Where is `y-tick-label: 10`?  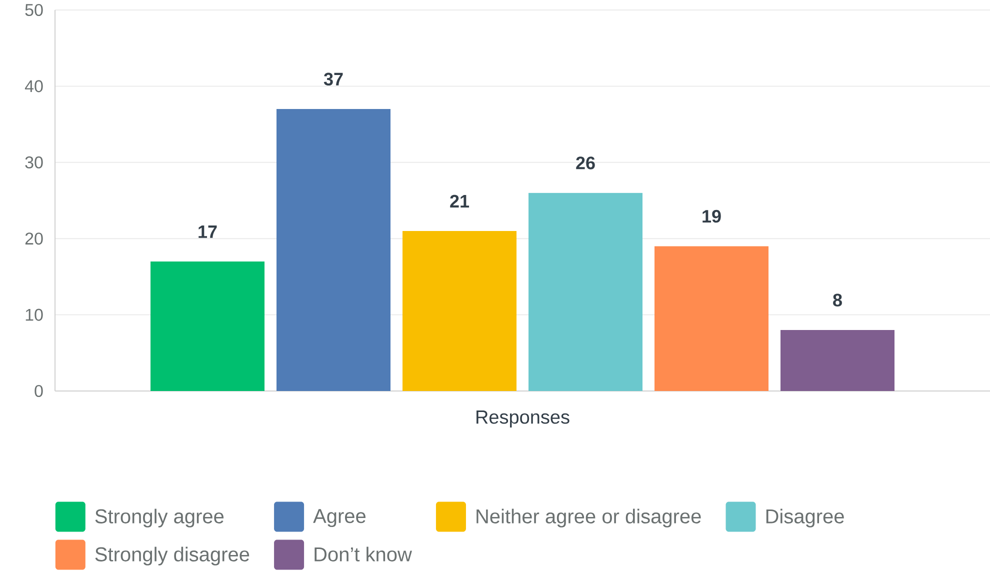
y-tick-label: 10 is located at coordinates (34, 314).